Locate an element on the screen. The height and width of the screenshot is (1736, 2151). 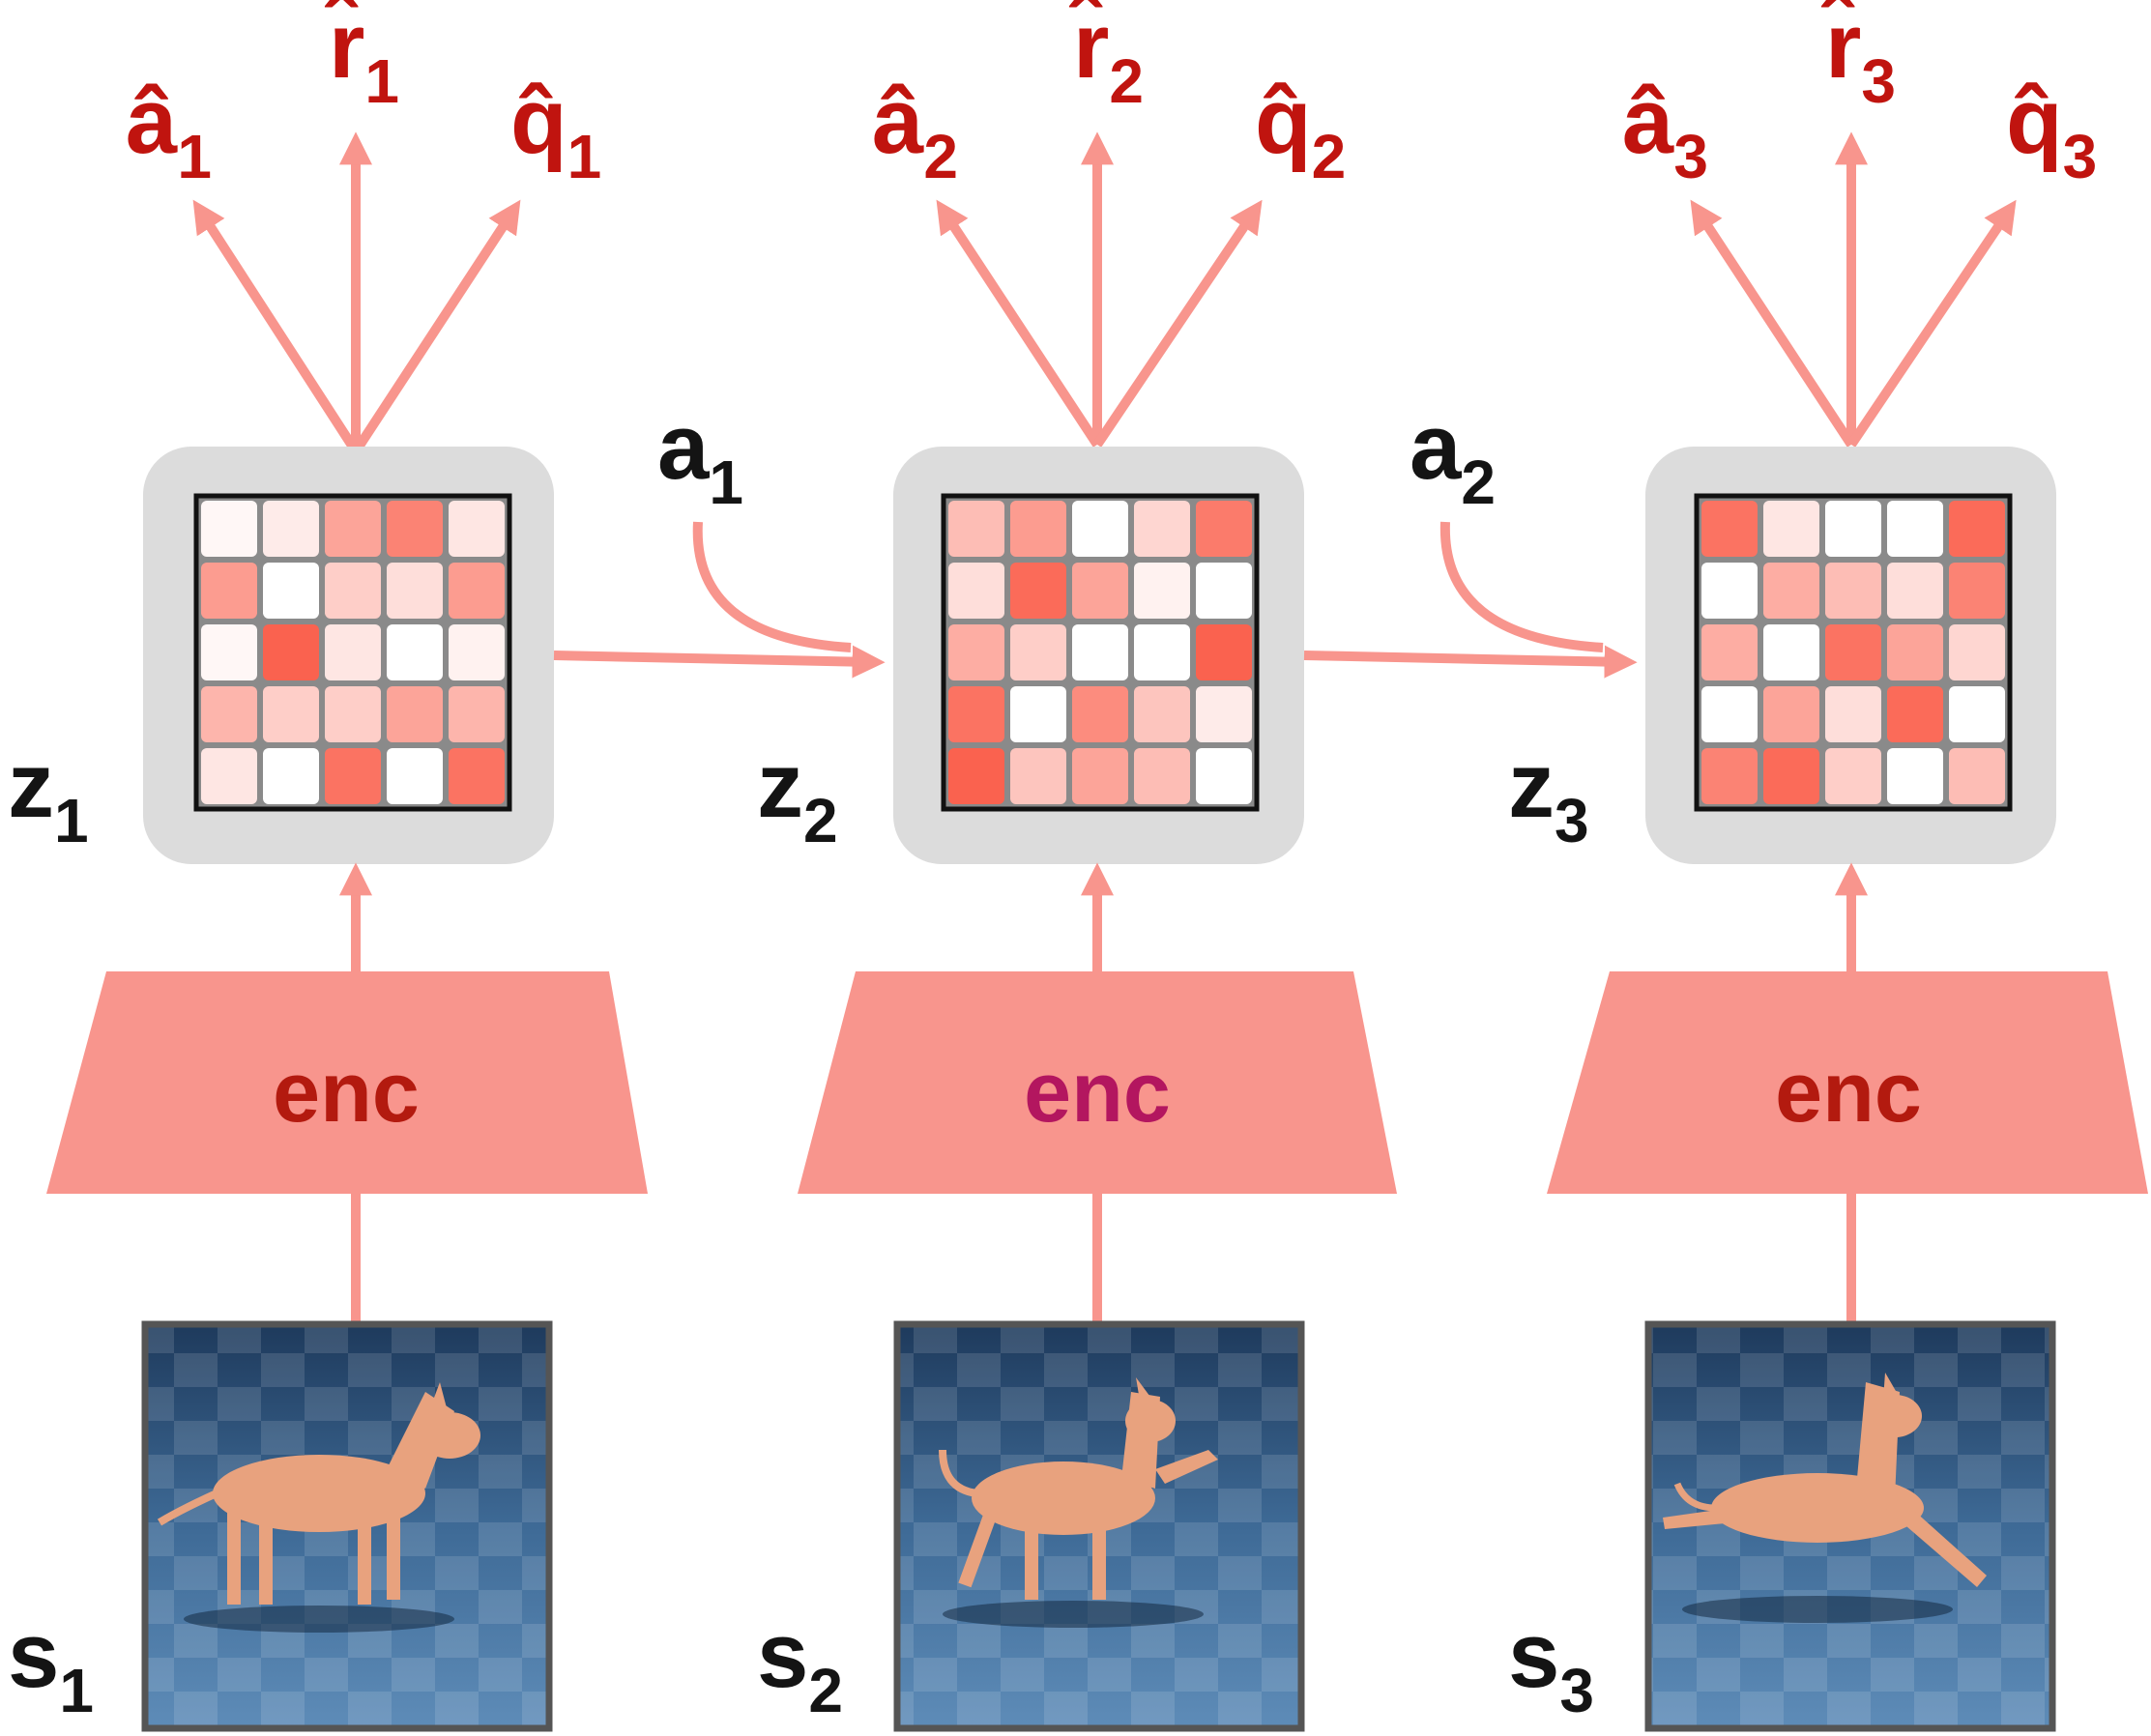
output-label-q-hat-3: q̂3 is located at coordinates (2051, 130).